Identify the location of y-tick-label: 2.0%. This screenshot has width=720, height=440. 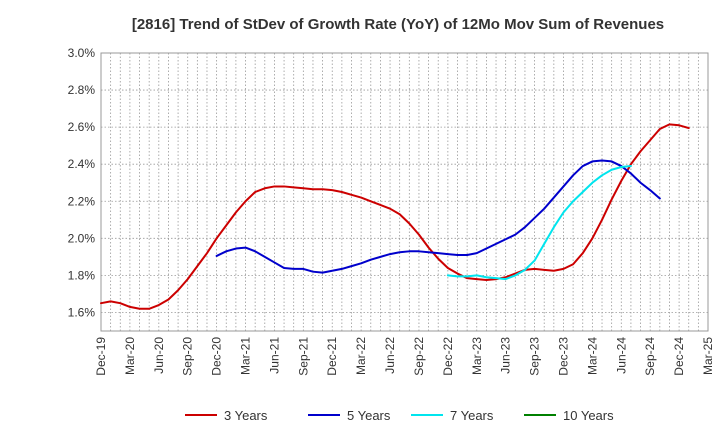
(82, 238).